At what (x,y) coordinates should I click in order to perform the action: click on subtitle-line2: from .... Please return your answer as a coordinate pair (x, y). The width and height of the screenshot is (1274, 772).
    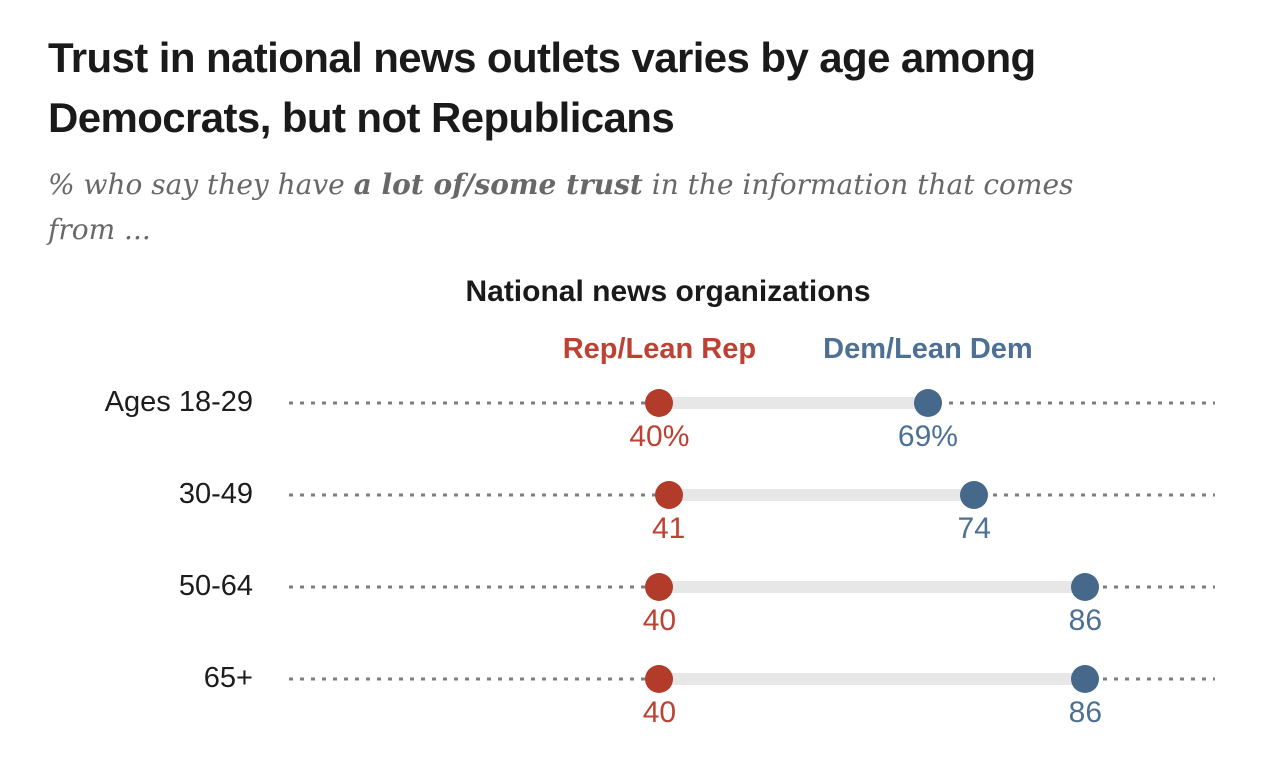
    Looking at the image, I should click on (99, 230).